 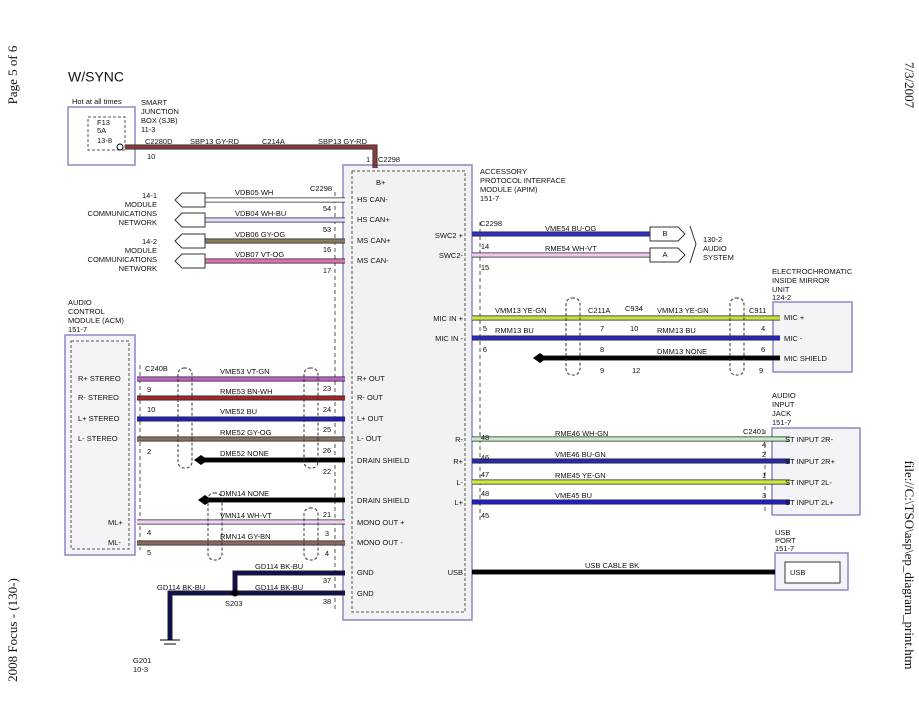 I want to click on connector-label: B, so click(x=664, y=233).